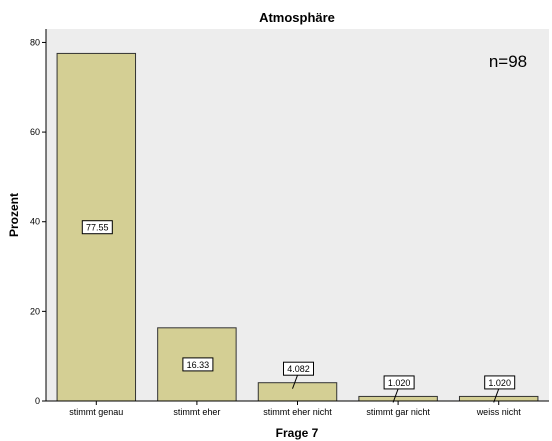  I want to click on y-tick-label: 80, so click(35, 42).